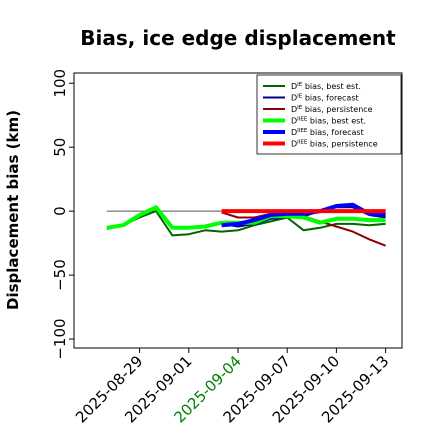 This screenshot has height=440, width=440. I want to click on legend-box, so click(329, 114).